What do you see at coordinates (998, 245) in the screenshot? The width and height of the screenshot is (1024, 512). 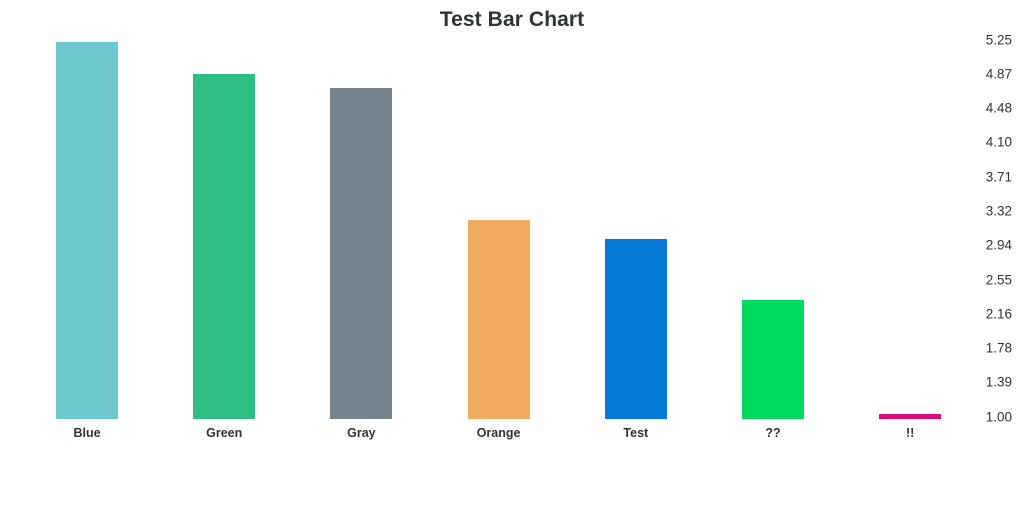 I see `y-axis-tick-label: 2.94` at bounding box center [998, 245].